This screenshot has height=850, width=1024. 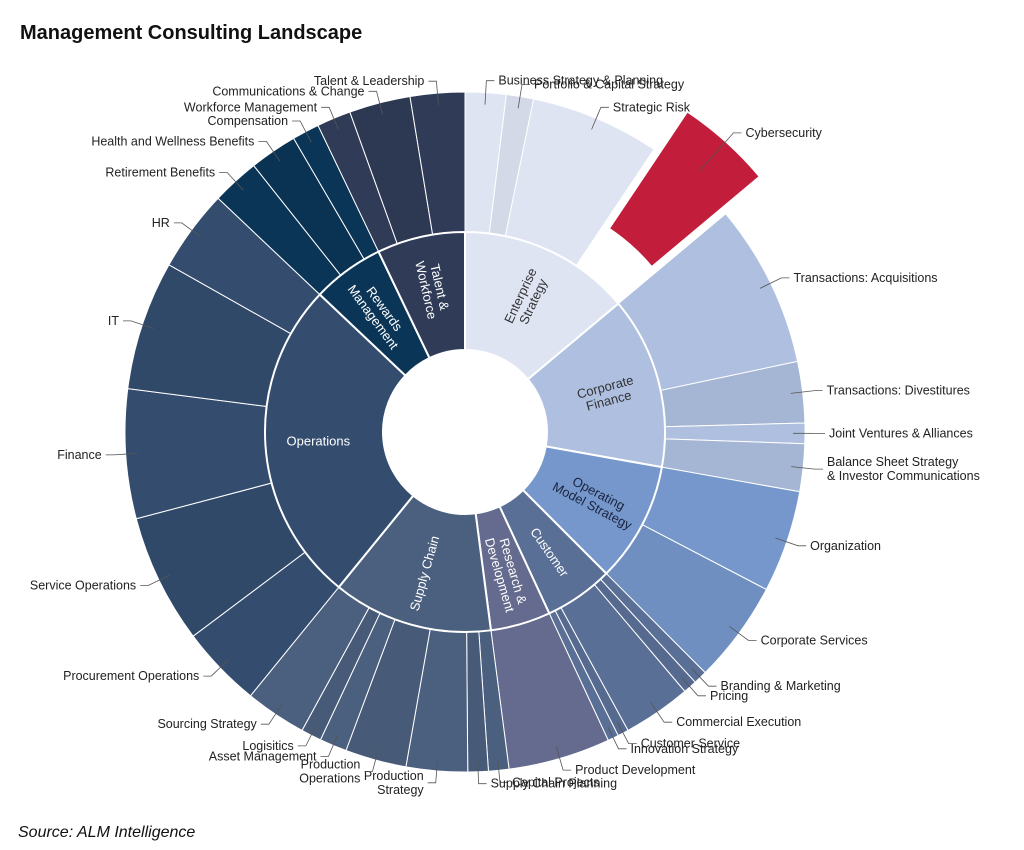 I want to click on segment-label: Sourcing Strategy, so click(x=207, y=724).